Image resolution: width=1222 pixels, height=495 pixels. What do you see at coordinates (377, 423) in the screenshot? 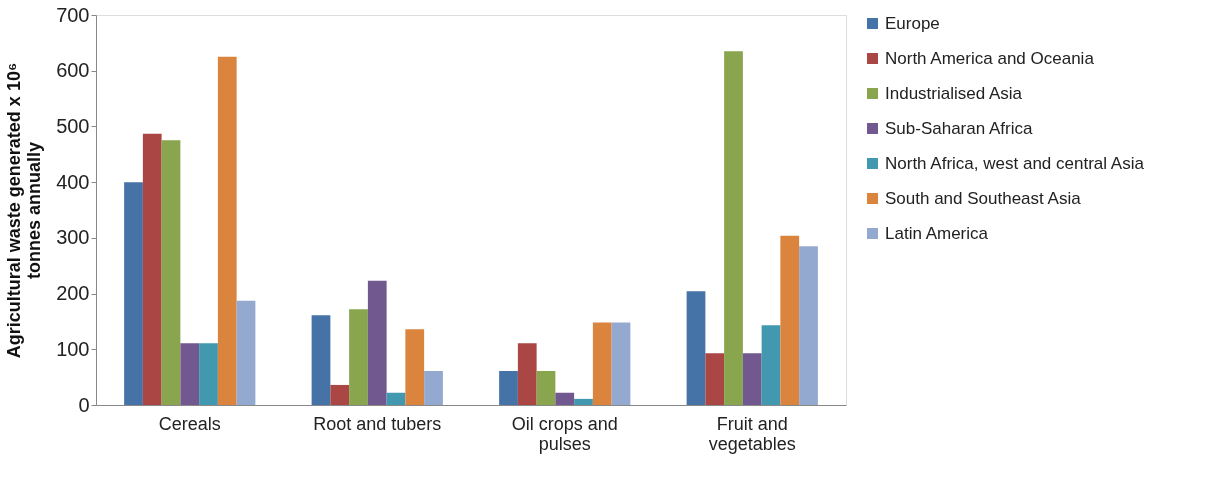
I see `x-tick-label: Root and tubers` at bounding box center [377, 423].